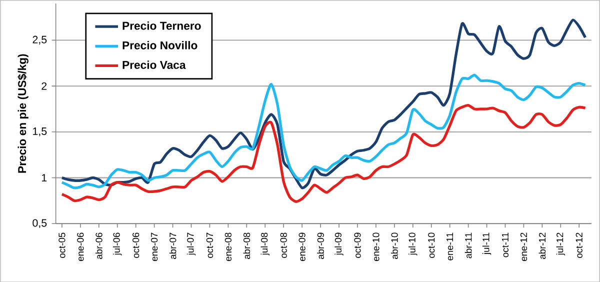  What do you see at coordinates (431, 245) in the screenshot?
I see `x-tick-label: oct-10` at bounding box center [431, 245].